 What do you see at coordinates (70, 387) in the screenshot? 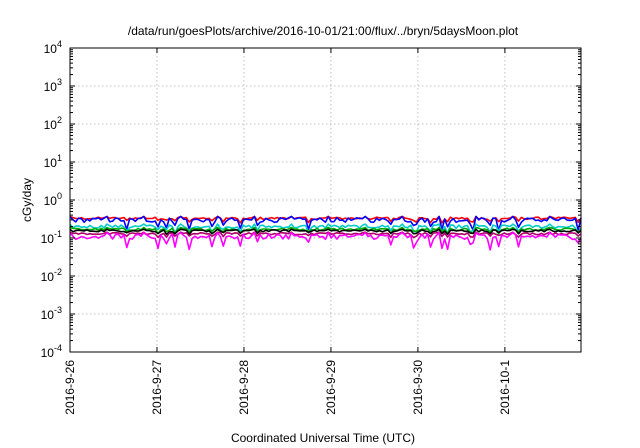
I see `x-tick-label: 2016-9-26` at bounding box center [70, 387].